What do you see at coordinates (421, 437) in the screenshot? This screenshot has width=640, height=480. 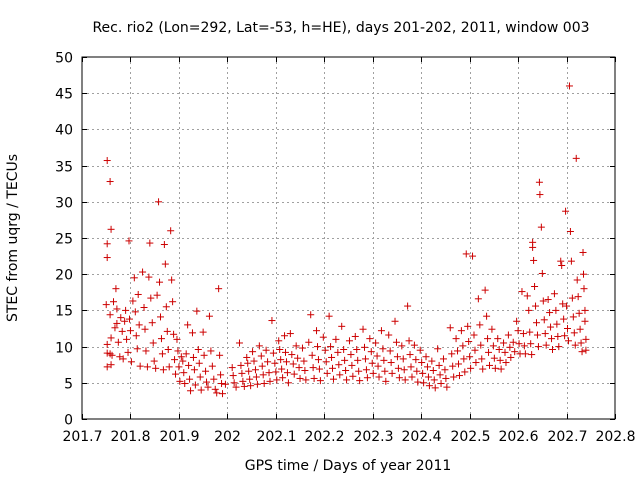 I see `x-tick-label: 202.4` at bounding box center [421, 437].